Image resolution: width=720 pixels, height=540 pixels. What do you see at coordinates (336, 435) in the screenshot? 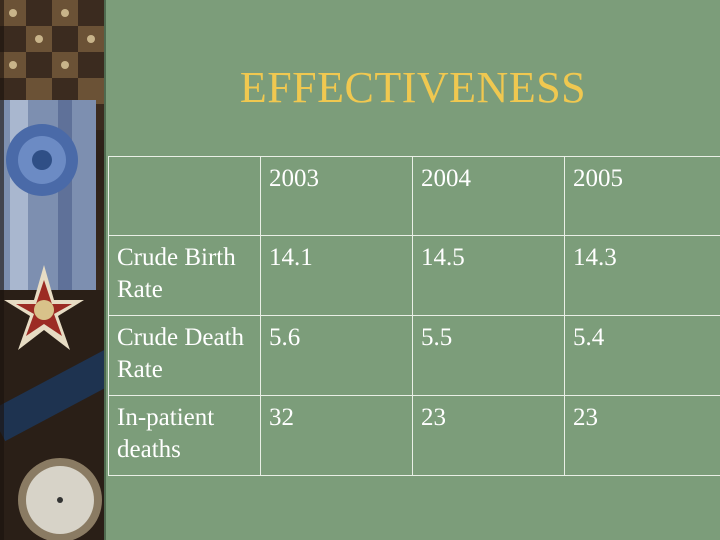
I see `table-cell: 32` at bounding box center [336, 435].